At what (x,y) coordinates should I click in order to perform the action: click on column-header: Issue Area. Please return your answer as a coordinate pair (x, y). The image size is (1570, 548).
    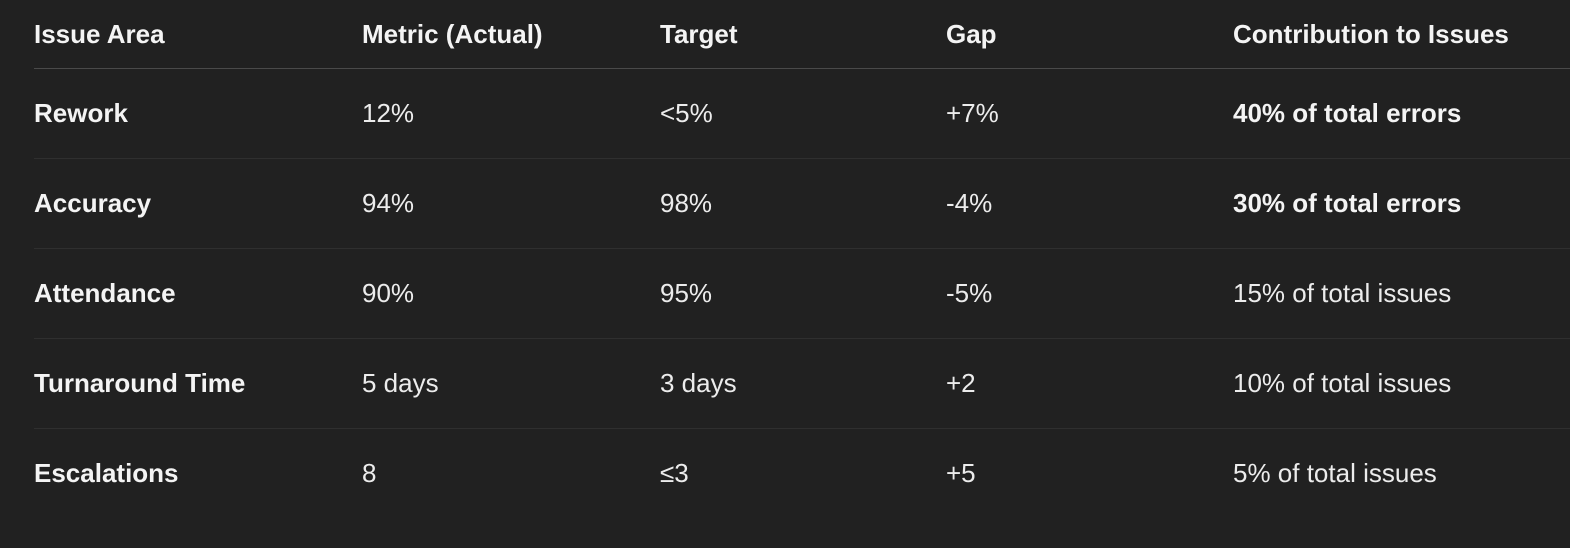
    Looking at the image, I should click on (198, 34).